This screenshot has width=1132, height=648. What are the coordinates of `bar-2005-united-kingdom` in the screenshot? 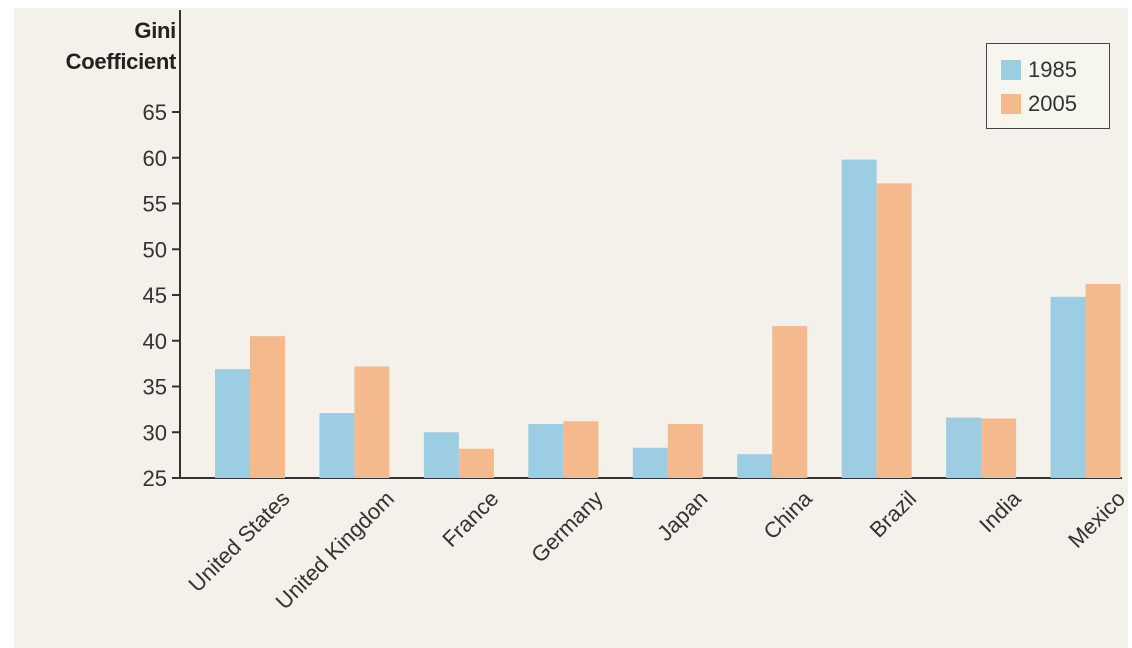 It's located at (372, 422).